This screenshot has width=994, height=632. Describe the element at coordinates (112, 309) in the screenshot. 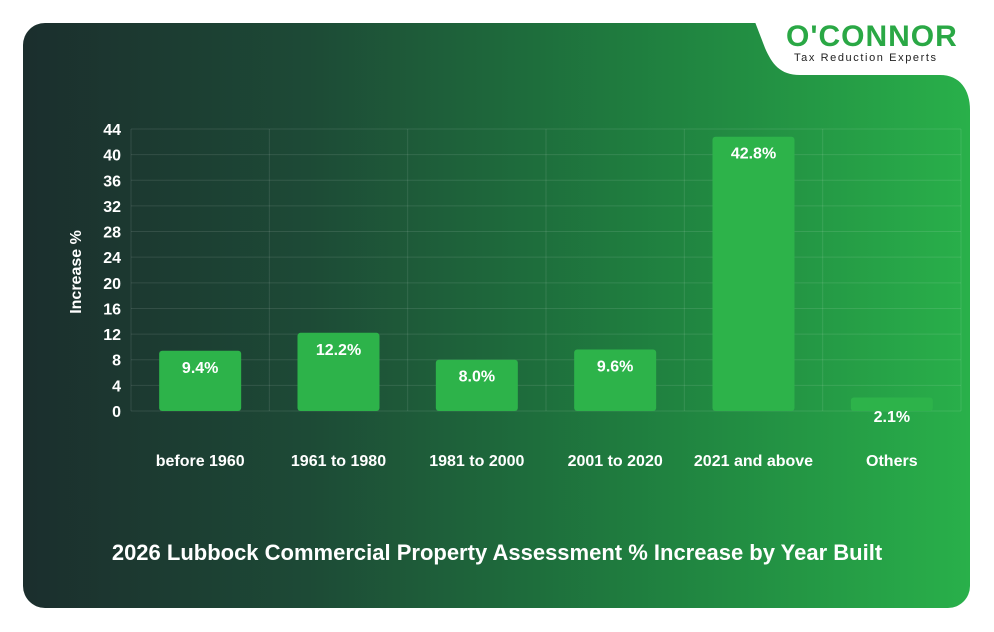

I see `y-tick-label: 16` at that location.